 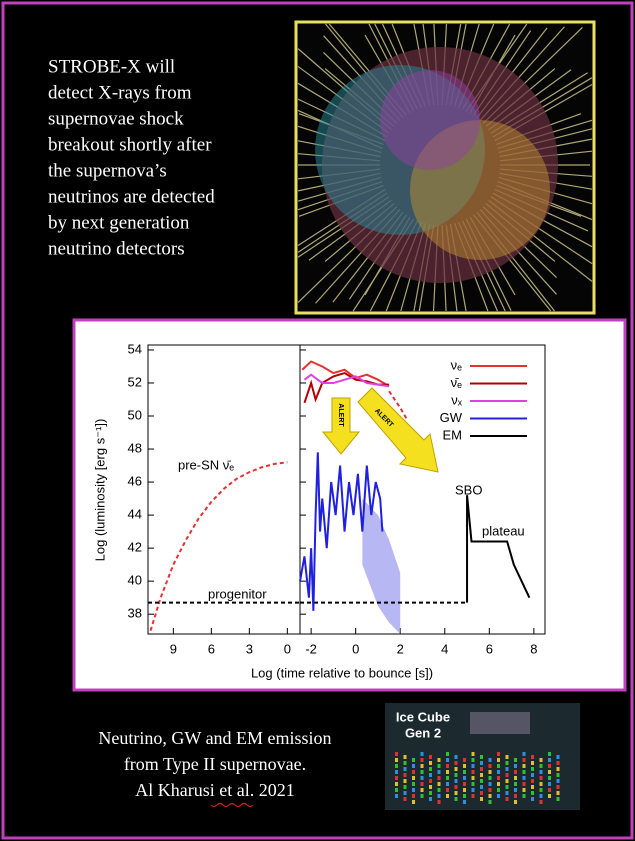 I want to click on plot-frame, so click(x=422, y=489).